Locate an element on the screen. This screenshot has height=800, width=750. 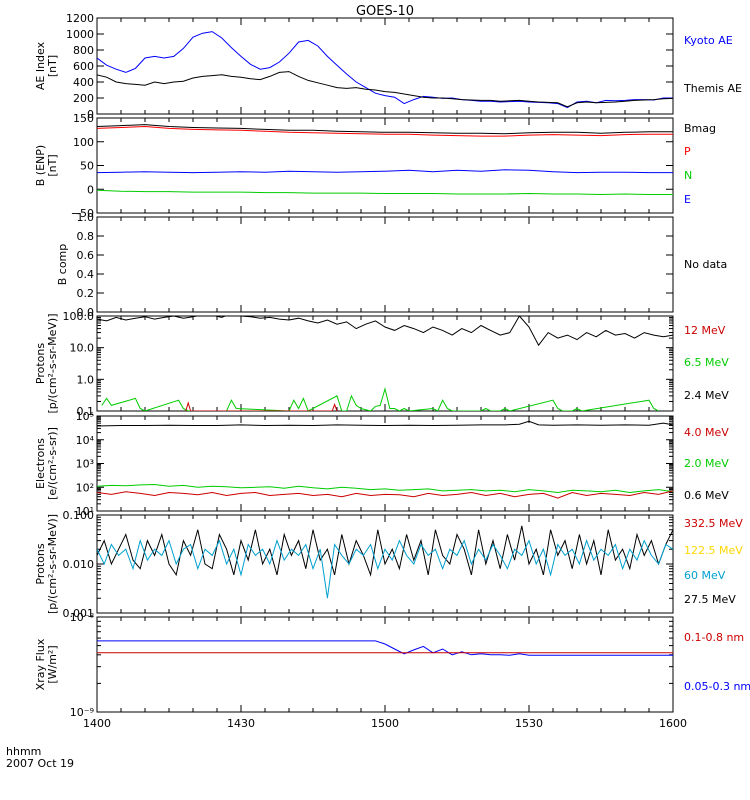
x-tick-label: 1530 is located at coordinates (529, 723).